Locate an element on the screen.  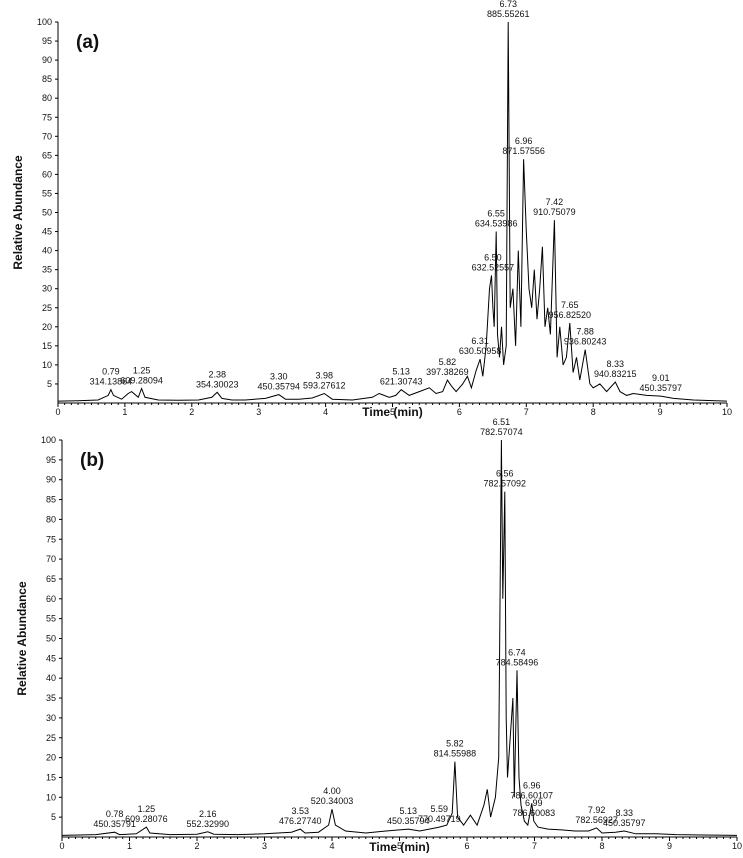
peak-mz-label: 814.55988 is located at coordinates (455, 754).